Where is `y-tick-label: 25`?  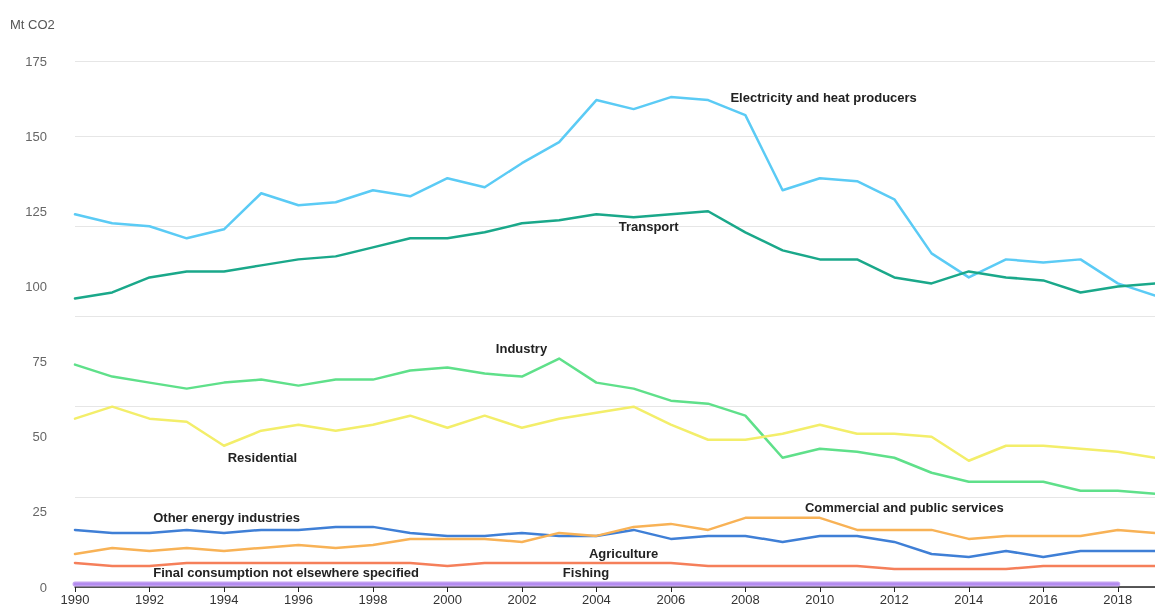 y-tick-label: 25 is located at coordinates (39, 512).